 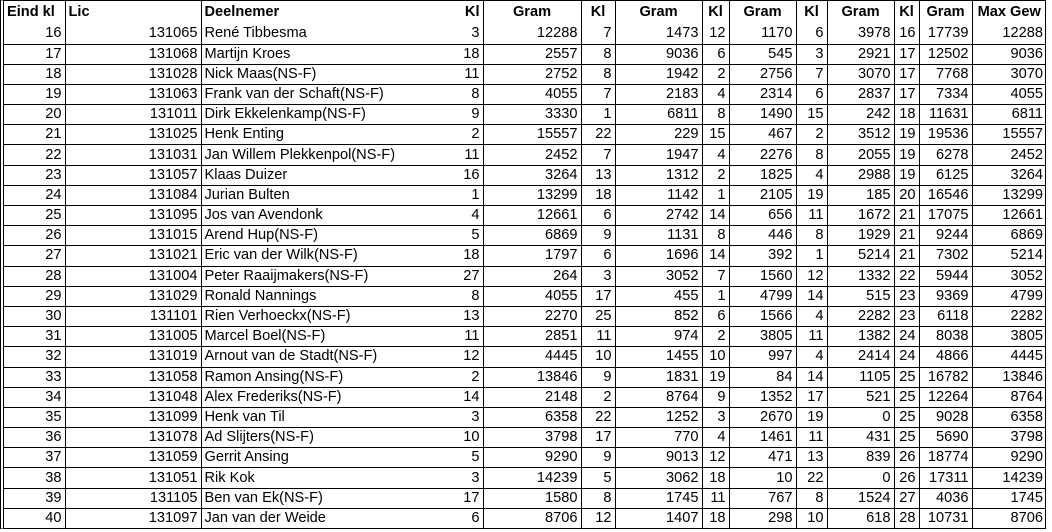 I want to click on cell-kl-4: 8, so click(x=811, y=236).